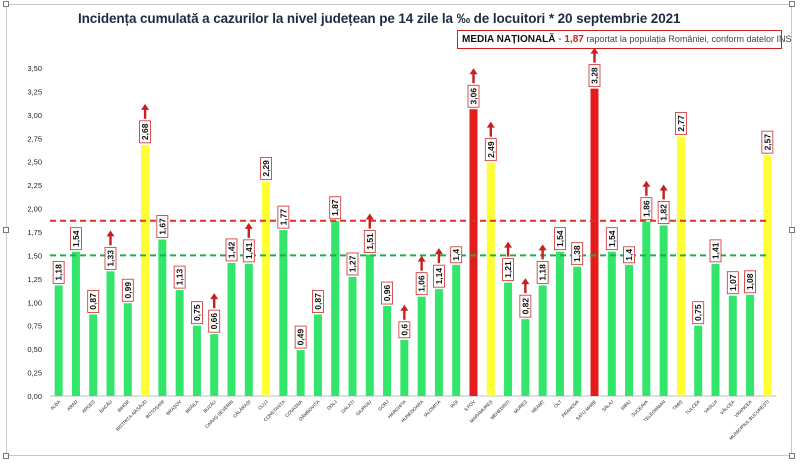 The width and height of the screenshot is (800, 463). I want to click on data-label-group: 0,96, so click(387, 293).